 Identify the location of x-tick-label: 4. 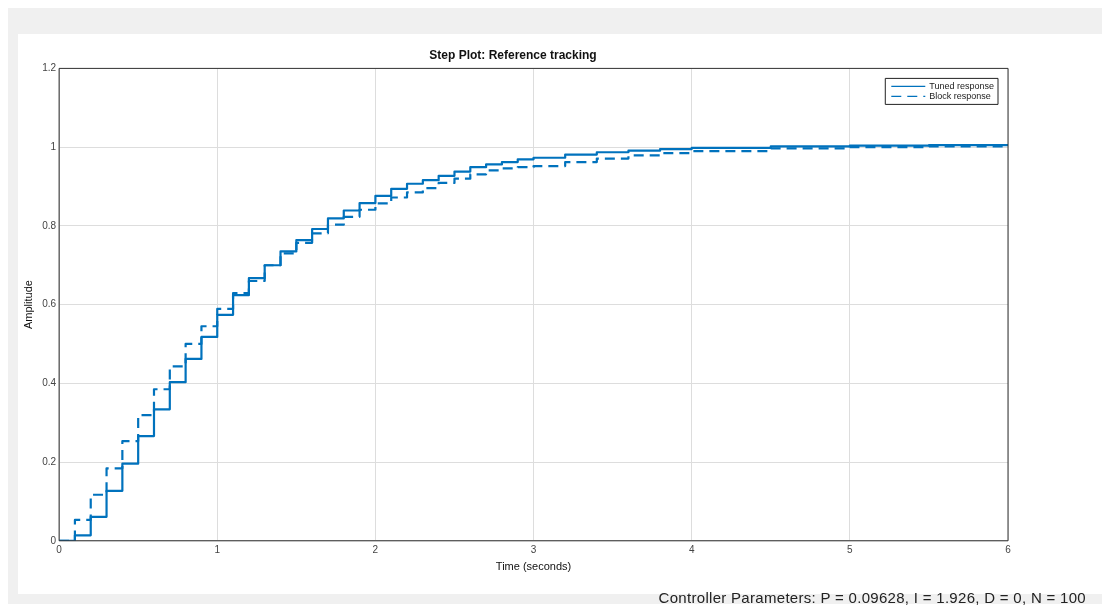
(691, 549).